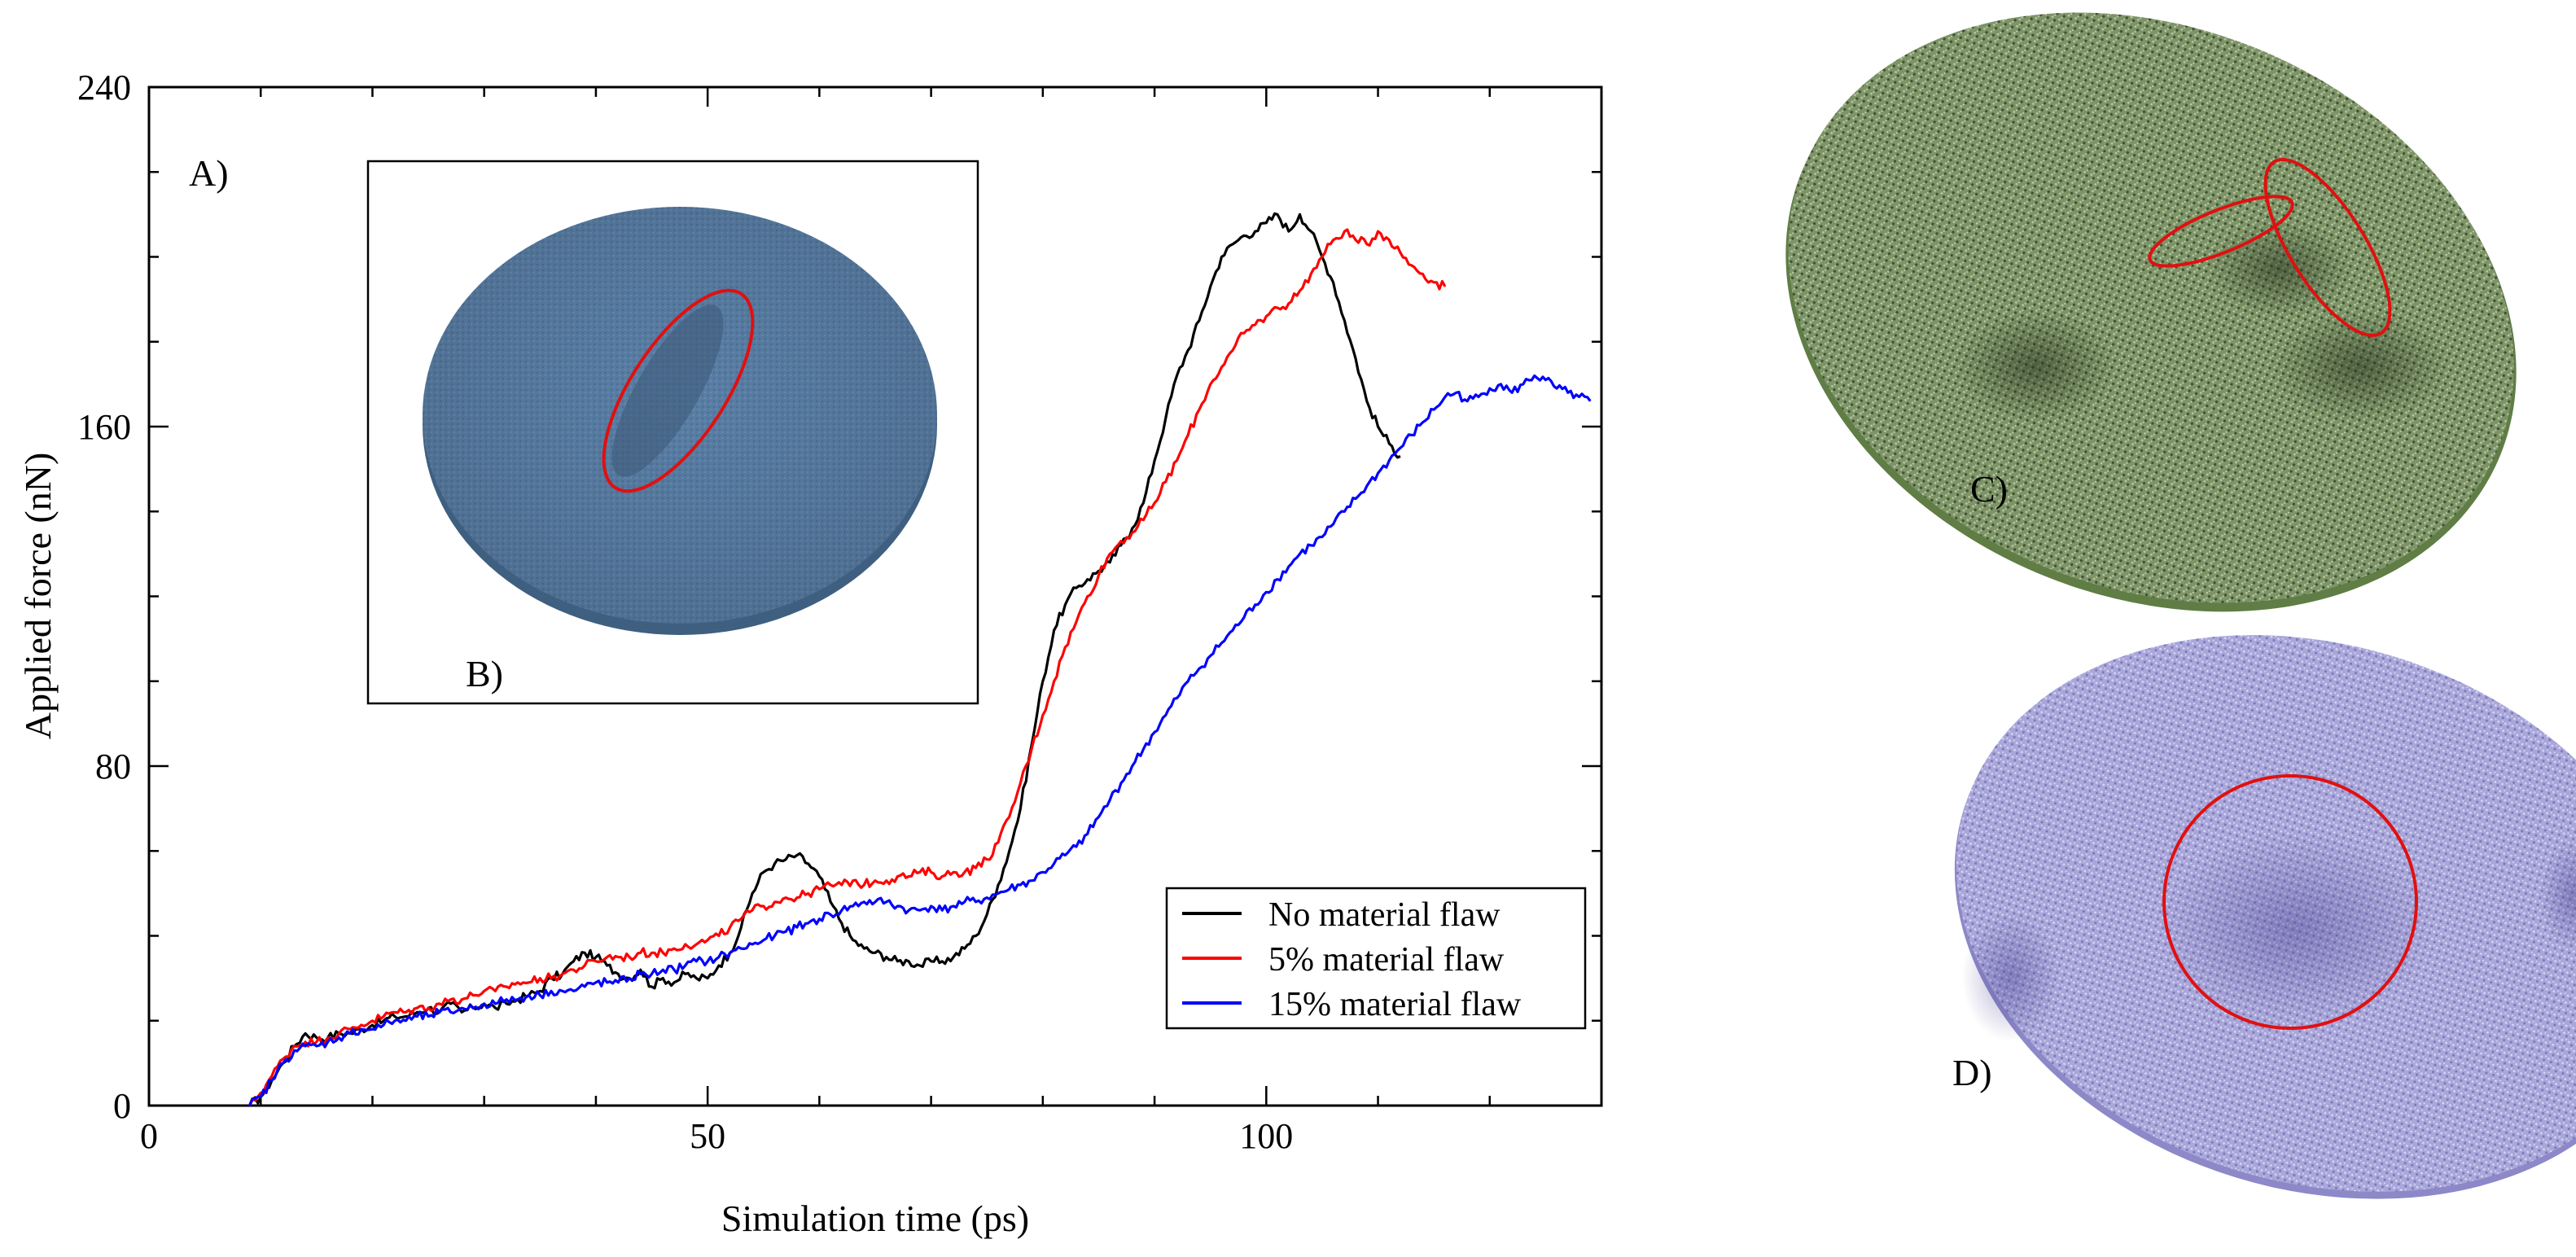 This screenshot has height=1257, width=2576. I want to click on y-axis-title: Applied force (nN), so click(38, 596).